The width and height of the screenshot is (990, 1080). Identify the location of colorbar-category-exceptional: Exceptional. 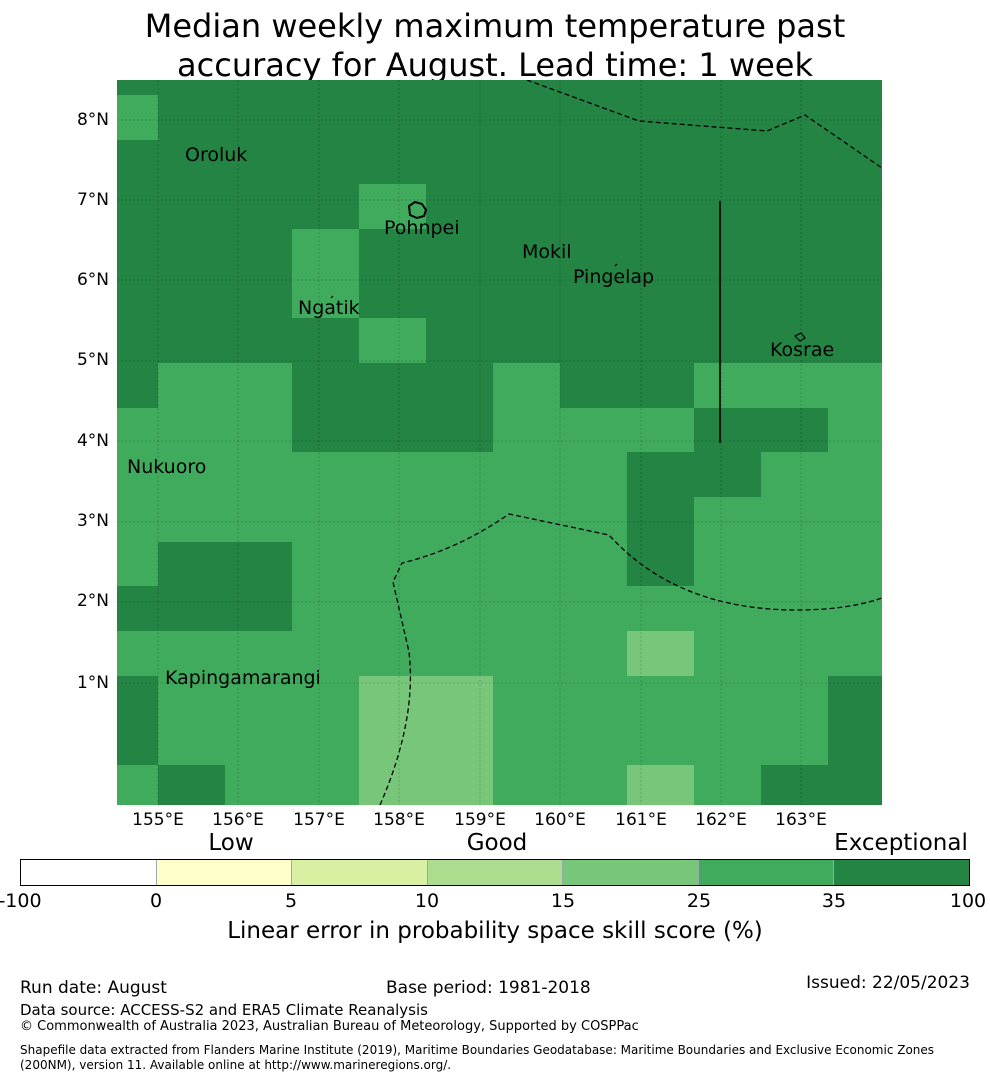
(901, 843).